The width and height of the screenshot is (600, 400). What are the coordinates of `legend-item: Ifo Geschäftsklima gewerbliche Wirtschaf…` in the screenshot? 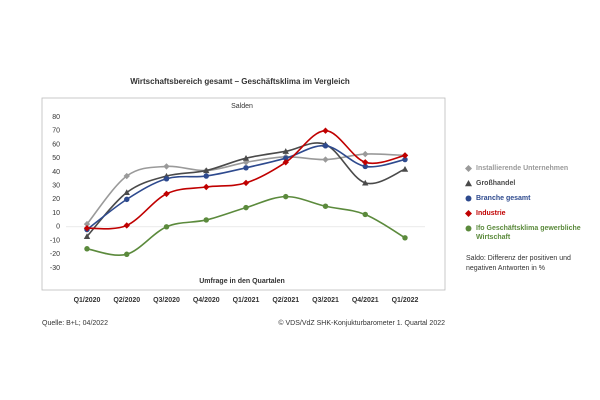 It's located at (524, 233).